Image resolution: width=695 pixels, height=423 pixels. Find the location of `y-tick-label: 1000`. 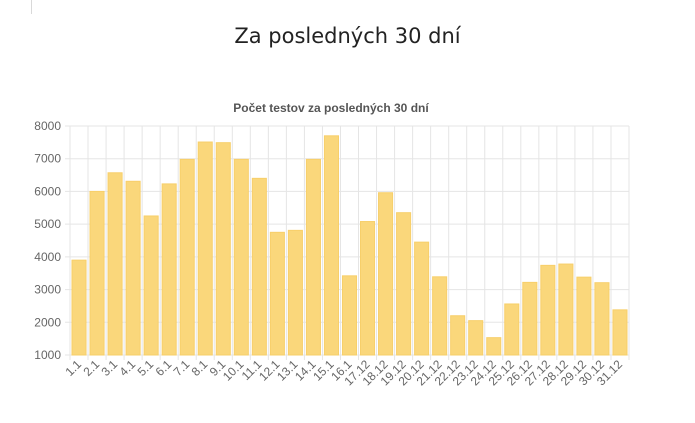

y-tick-label: 1000 is located at coordinates (47, 355).